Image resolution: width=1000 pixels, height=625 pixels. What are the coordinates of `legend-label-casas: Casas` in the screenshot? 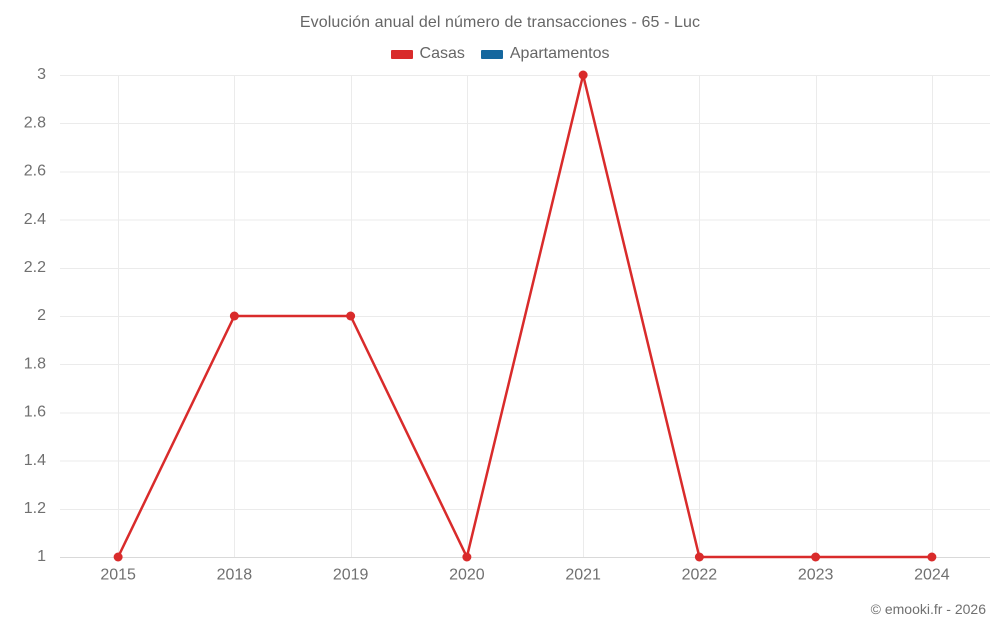 It's located at (442, 53).